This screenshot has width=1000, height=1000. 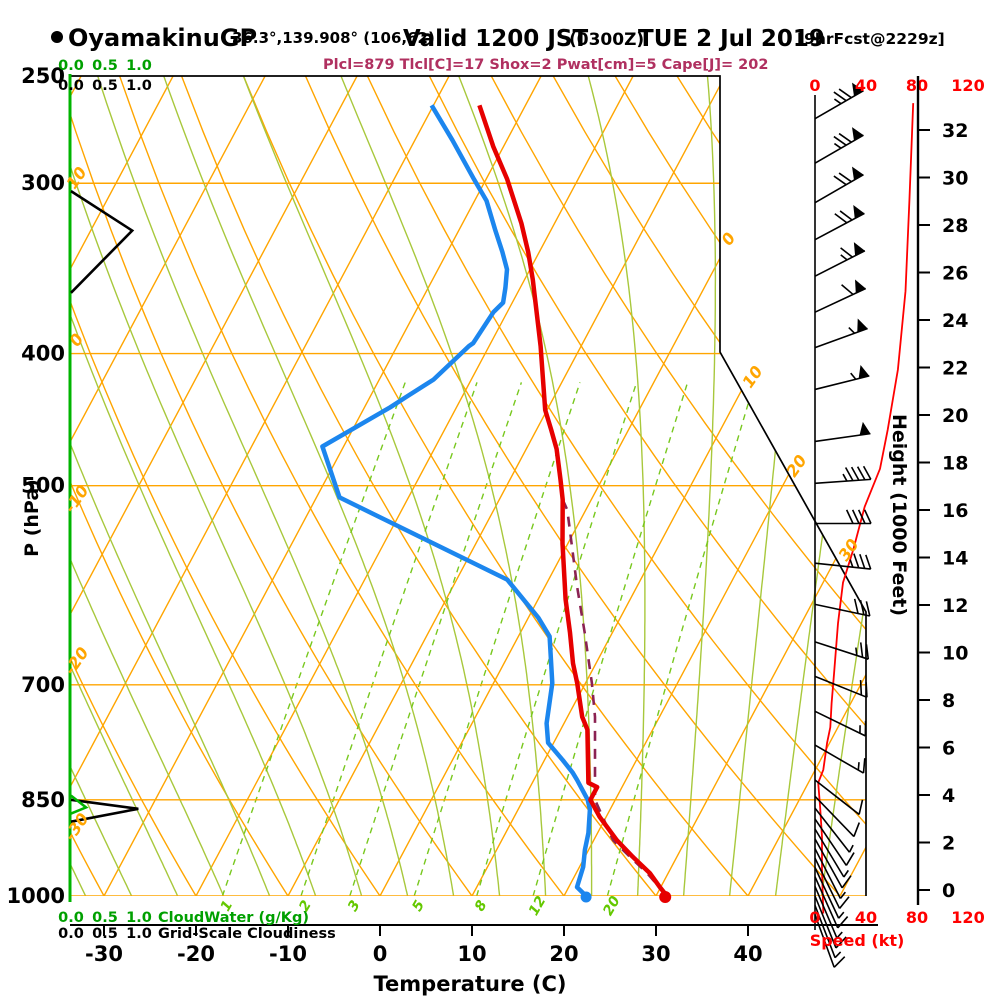 I want to click on height-tick-label: 26, so click(x=955, y=274).